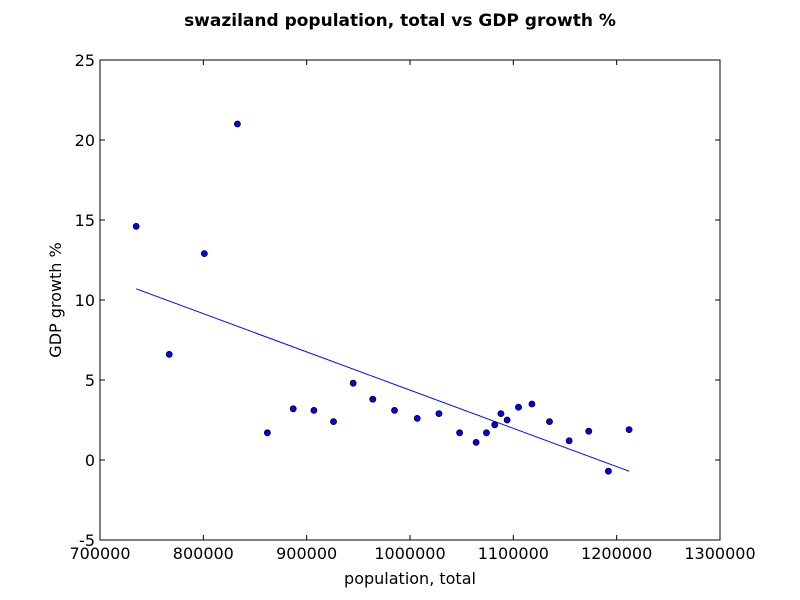 This screenshot has width=800, height=600. I want to click on y-tick-label: 25, so click(85, 60).